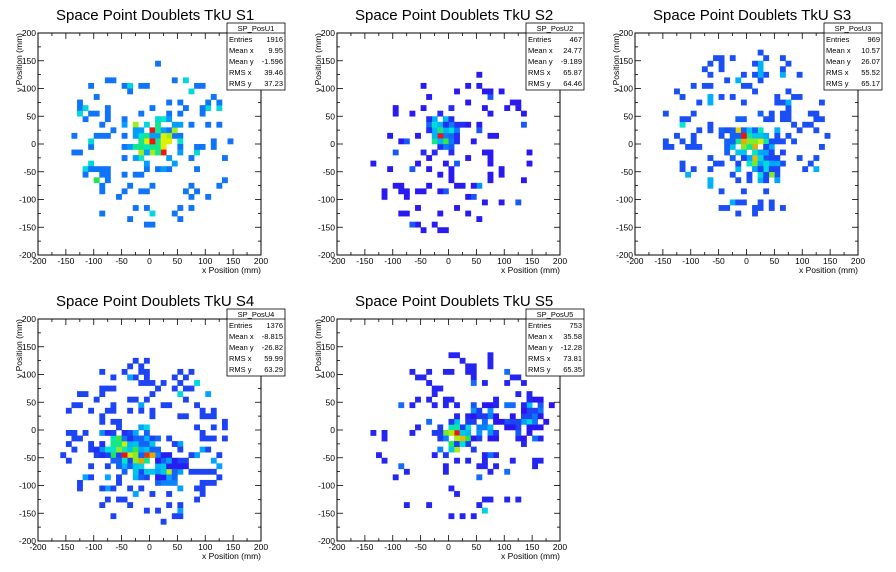 The image size is (896, 572). Describe the element at coordinates (504, 261) in the screenshot. I see `x-tick-label: 100` at that location.